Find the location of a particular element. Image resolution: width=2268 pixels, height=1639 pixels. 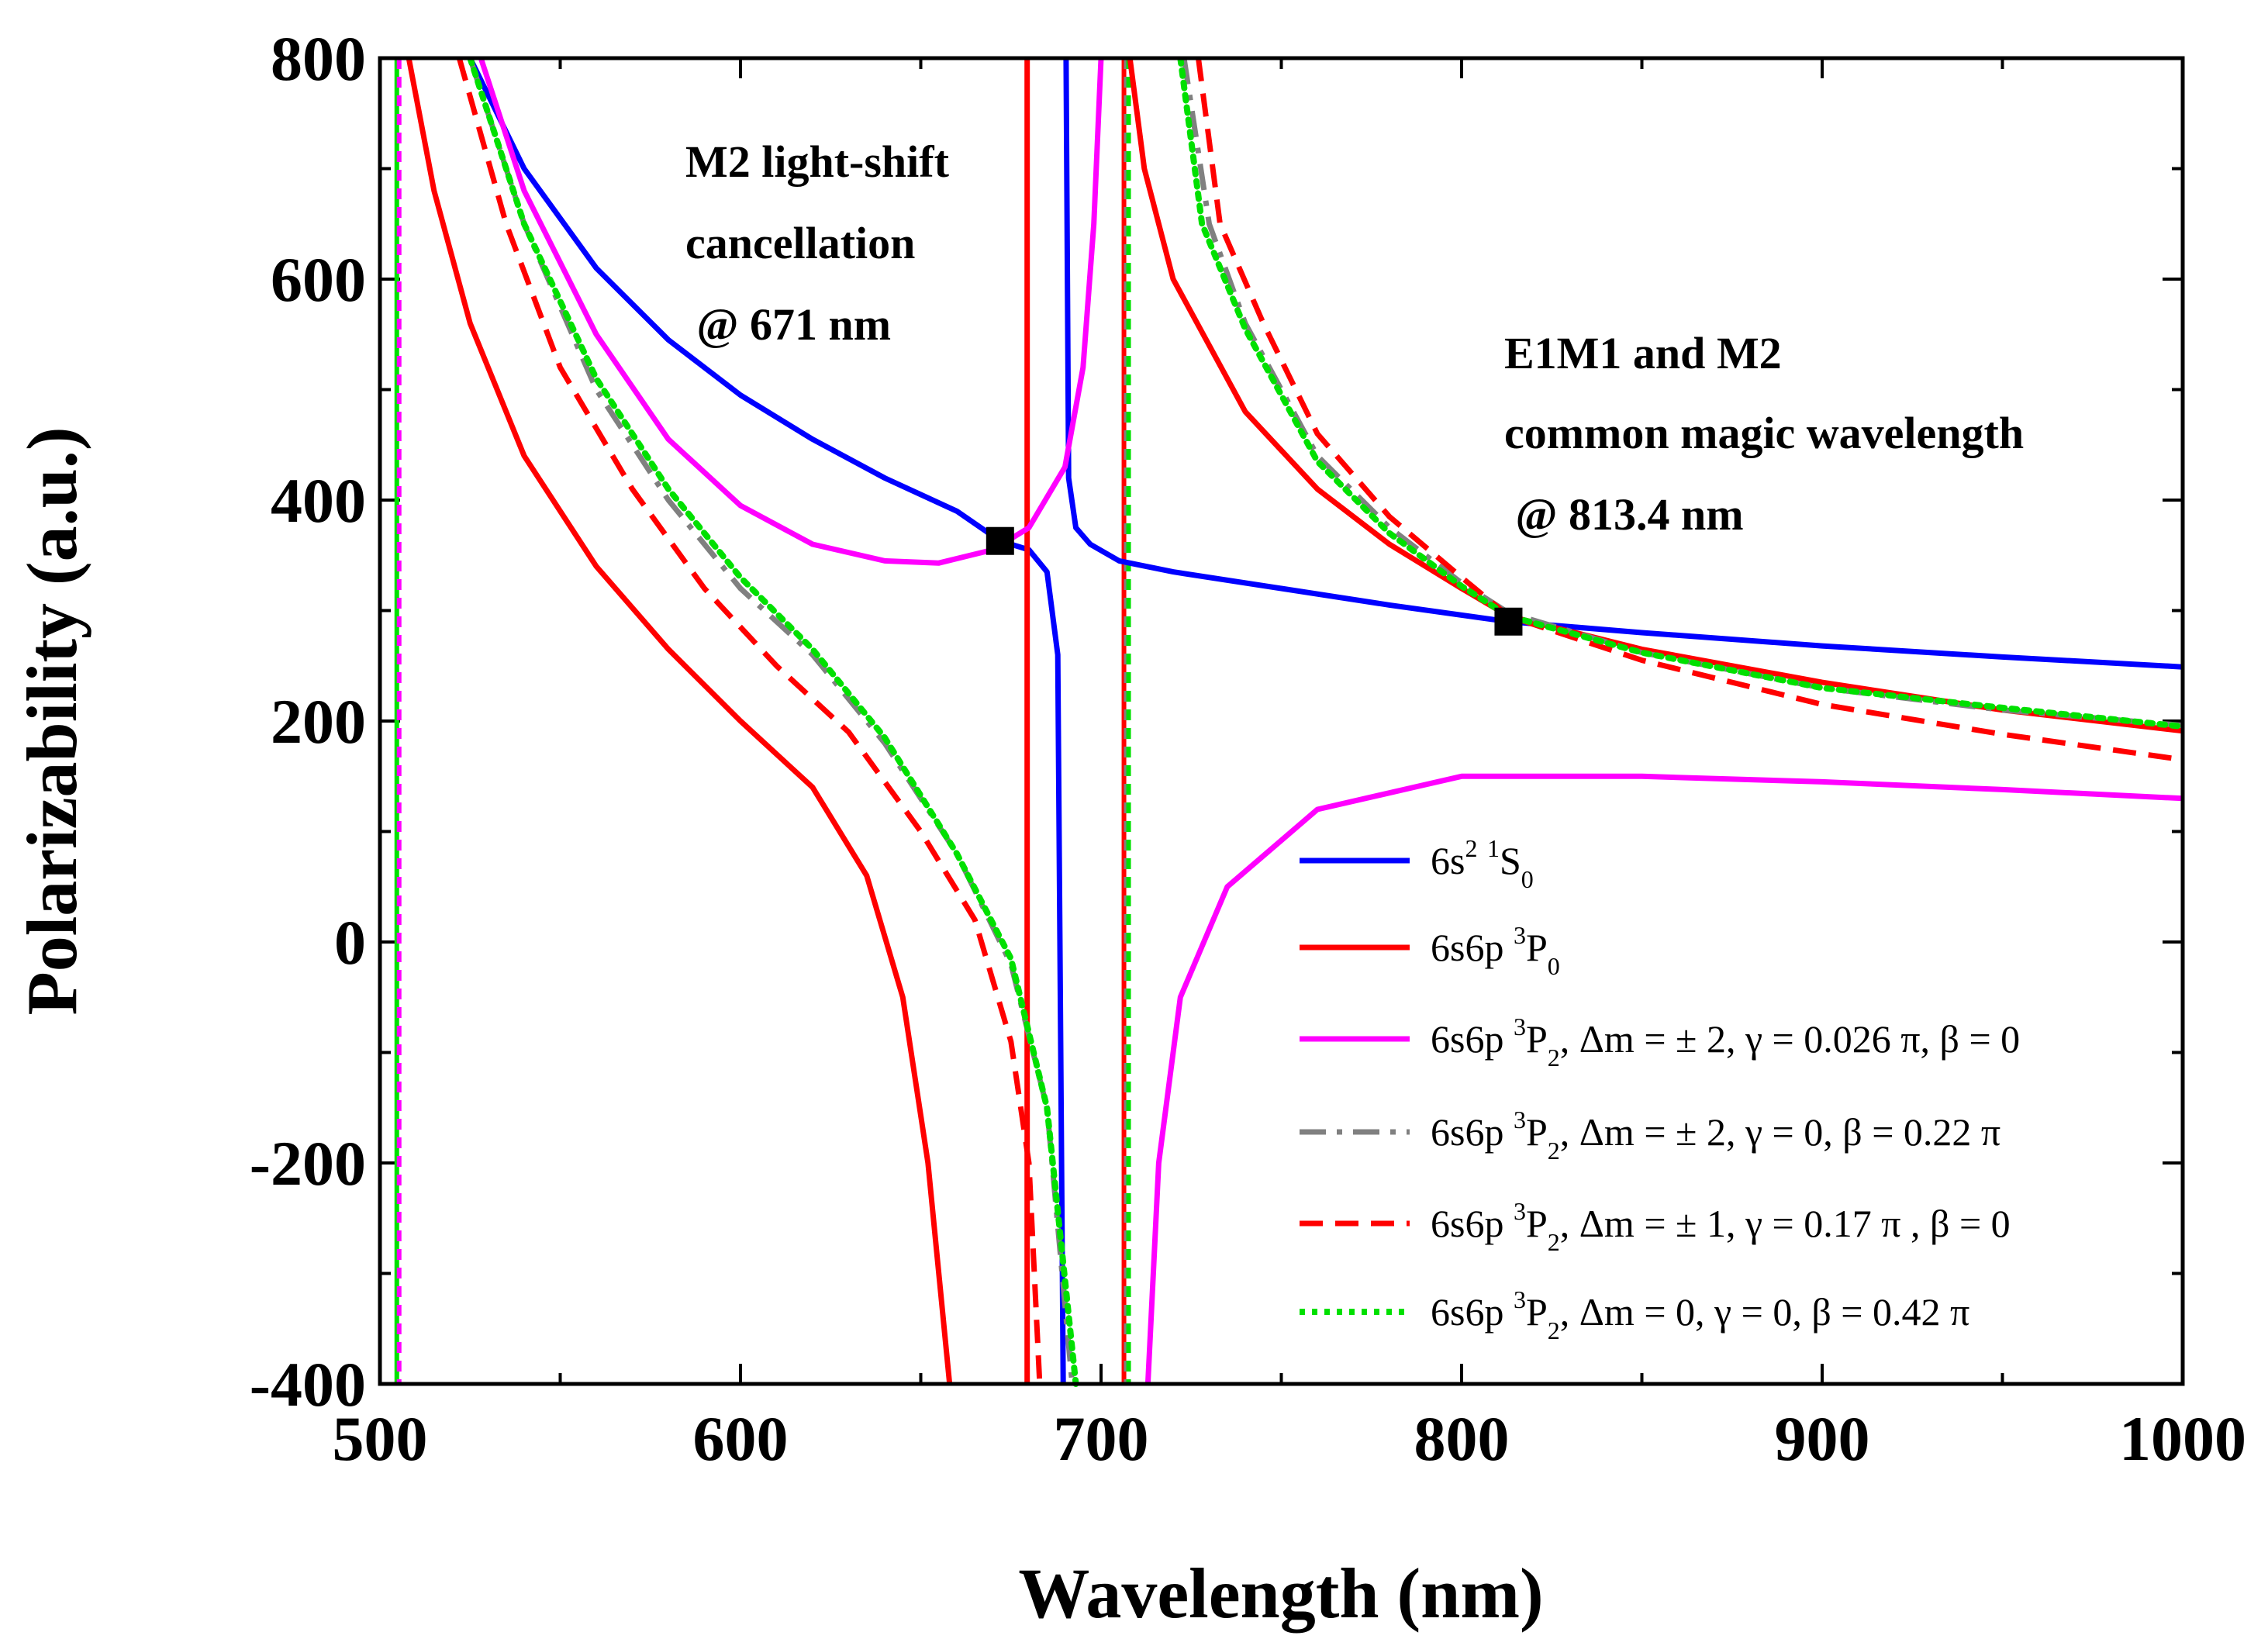

x-tick-label: 900 is located at coordinates (1823, 1438).